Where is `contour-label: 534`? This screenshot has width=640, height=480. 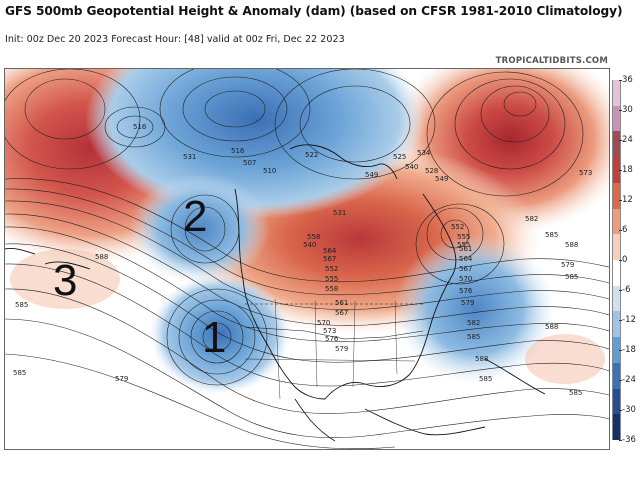 contour-label: 534 is located at coordinates (424, 153).